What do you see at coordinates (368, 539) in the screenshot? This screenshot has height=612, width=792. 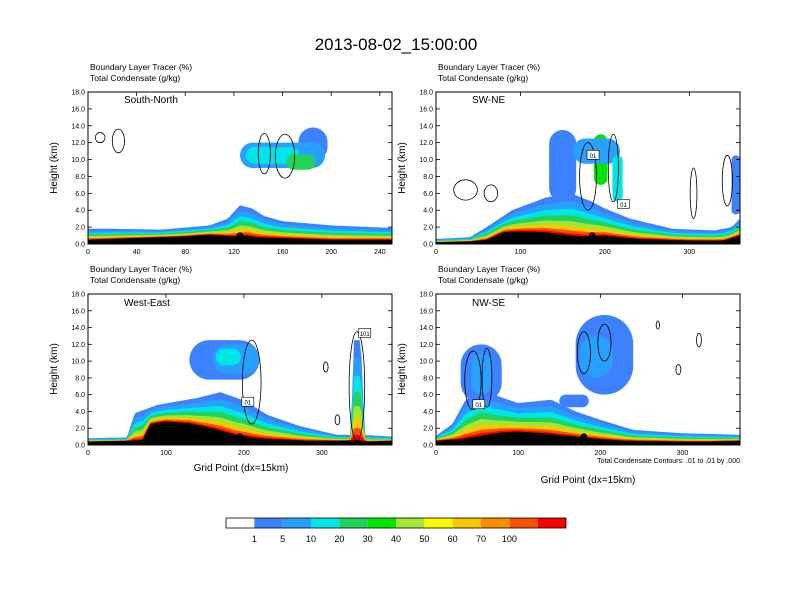 I see `colorbar-label: 30` at bounding box center [368, 539].